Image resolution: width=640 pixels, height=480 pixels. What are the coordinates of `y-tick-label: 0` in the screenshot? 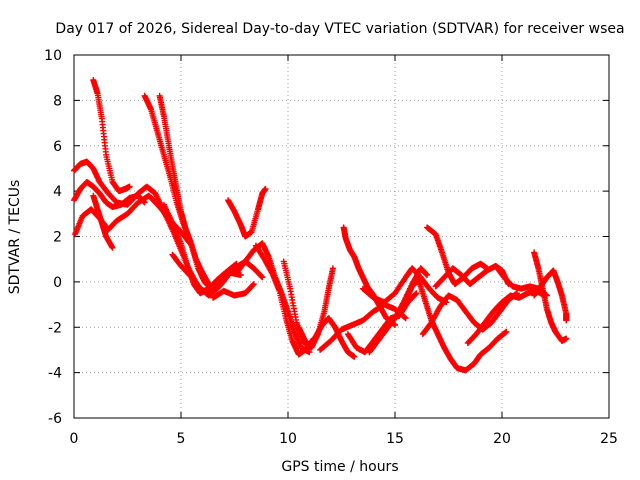 It's located at (57, 283).